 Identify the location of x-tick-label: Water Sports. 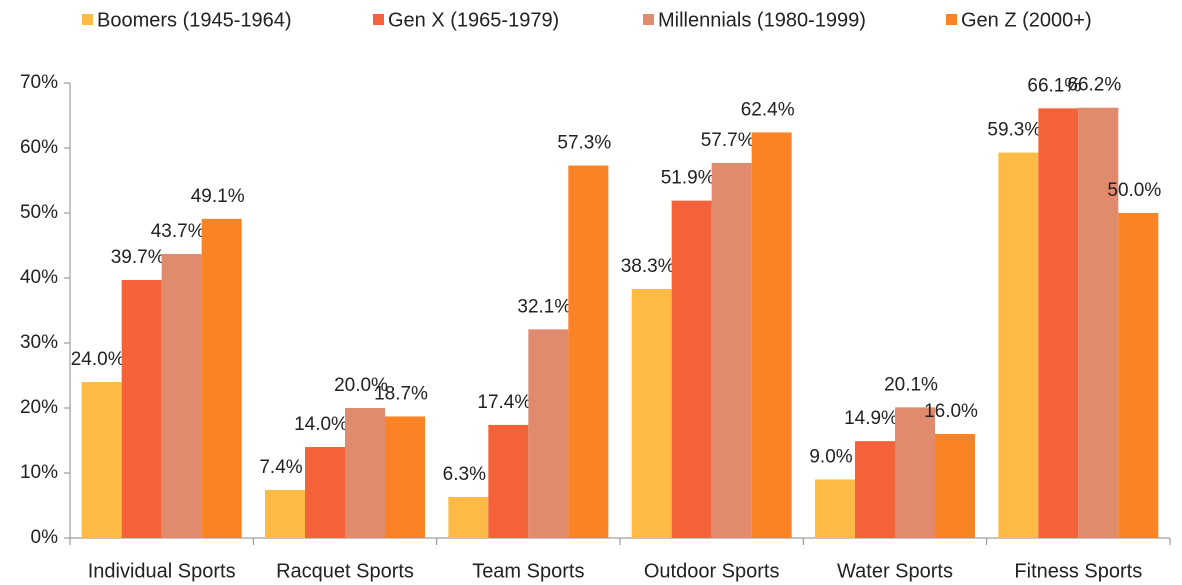
(895, 571).